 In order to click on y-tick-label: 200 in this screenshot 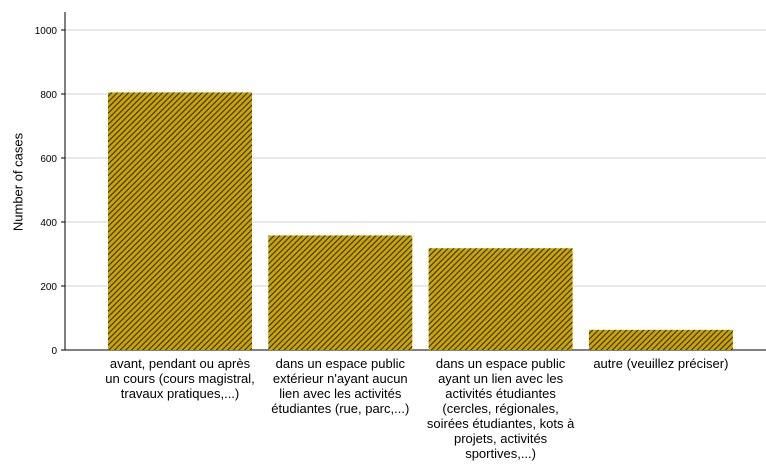, I will do `click(48, 287)`.